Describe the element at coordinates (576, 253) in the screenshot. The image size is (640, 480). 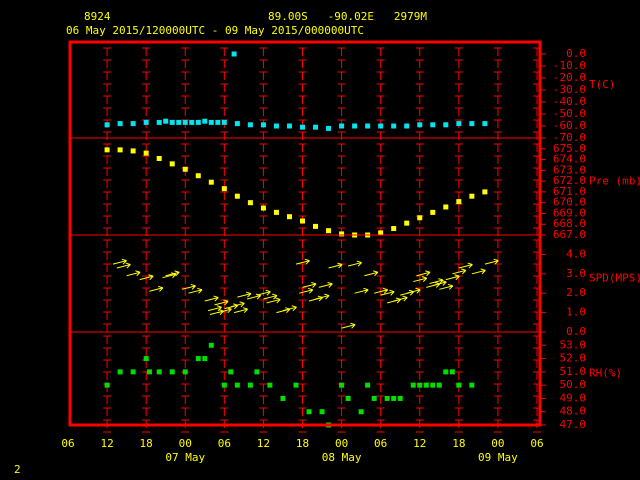
I see `y-tick-label: 4.0` at that location.